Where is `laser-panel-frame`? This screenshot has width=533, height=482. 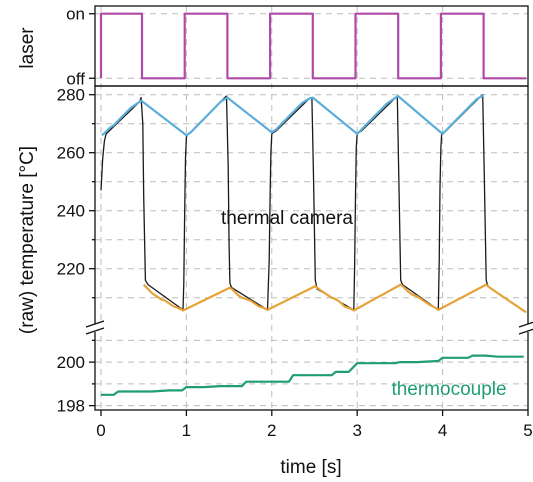
laser-panel-frame is located at coordinates (311, 46).